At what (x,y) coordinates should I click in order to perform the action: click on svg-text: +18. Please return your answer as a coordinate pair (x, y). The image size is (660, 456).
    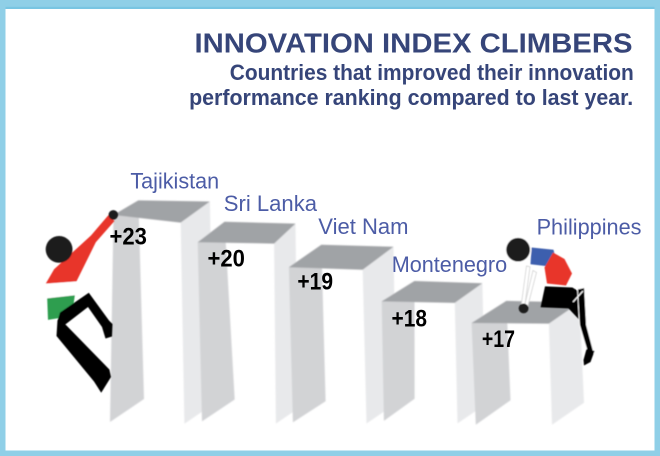
    Looking at the image, I should click on (410, 319).